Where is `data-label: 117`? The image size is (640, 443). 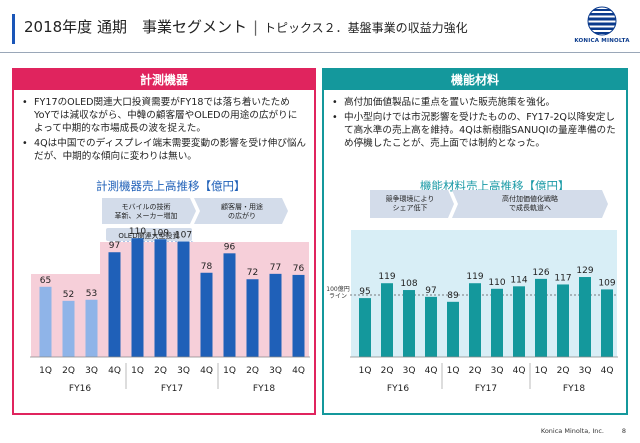
data-label: 117 is located at coordinates (562, 278).